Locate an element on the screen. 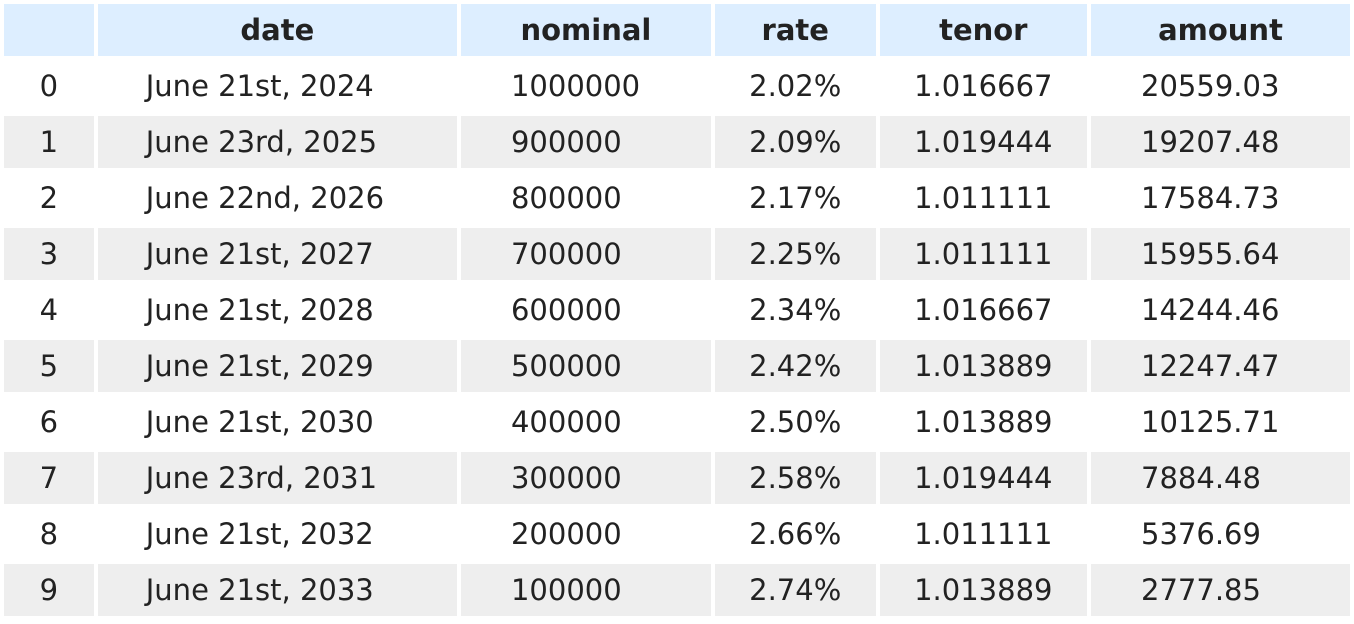 This screenshot has height=624, width=1354. nominal-cell: 500000 is located at coordinates (585, 366).